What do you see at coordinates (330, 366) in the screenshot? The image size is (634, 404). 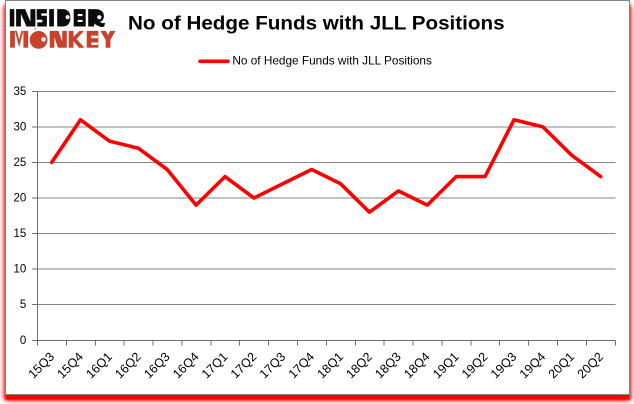 I see `svg-text: 18Q1` at bounding box center [330, 366].